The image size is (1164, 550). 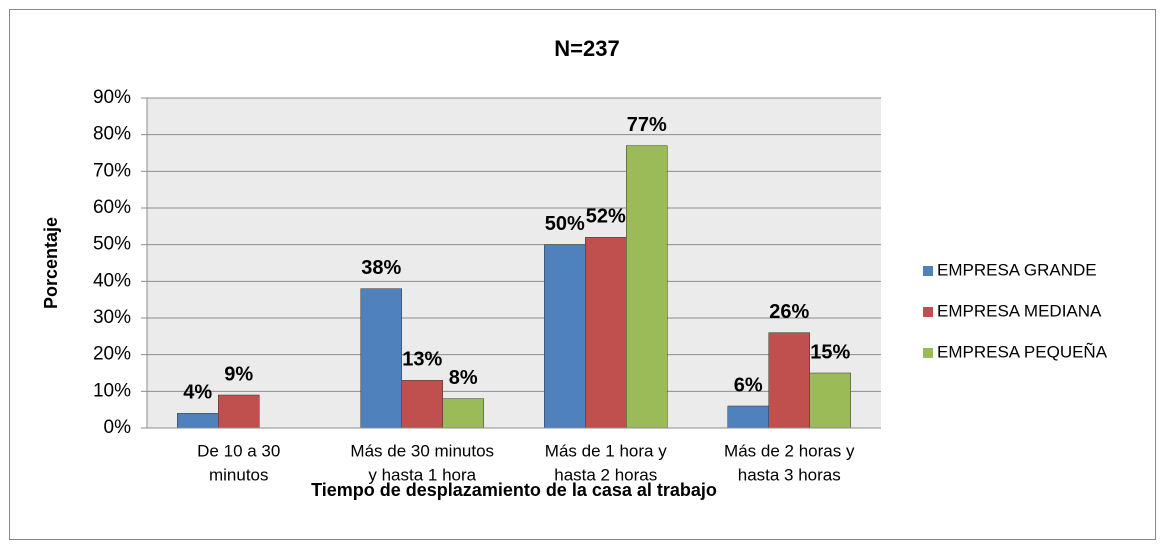 I want to click on data-label: 50%, so click(x=565, y=224).